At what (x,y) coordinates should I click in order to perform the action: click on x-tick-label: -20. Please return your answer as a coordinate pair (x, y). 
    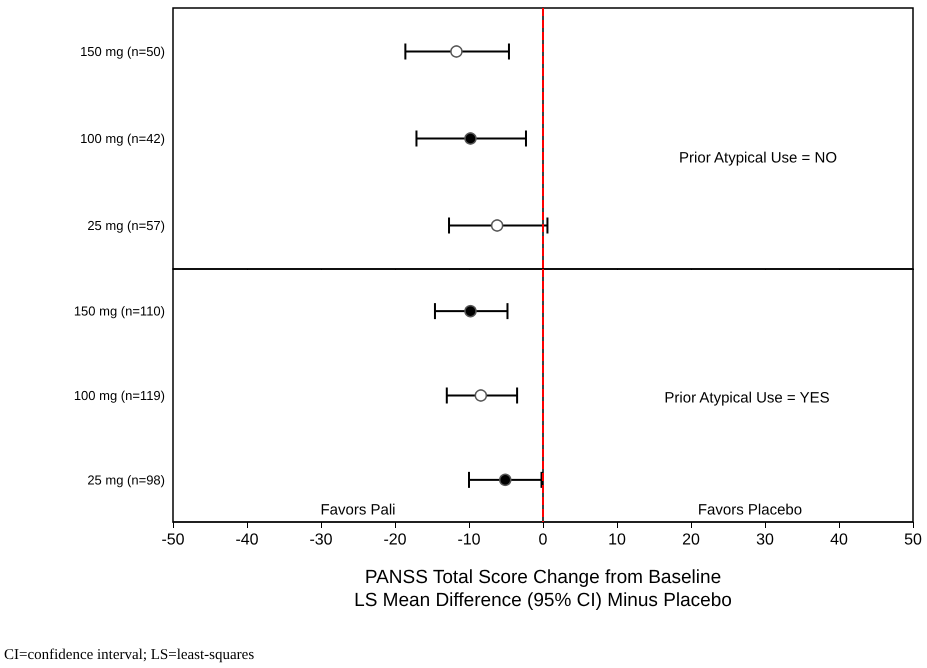
    Looking at the image, I should click on (395, 540).